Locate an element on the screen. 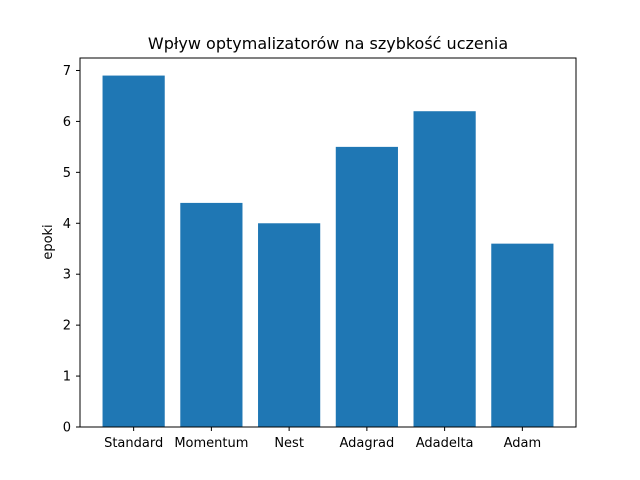 The image size is (640, 480). bar-standard is located at coordinates (133, 251).